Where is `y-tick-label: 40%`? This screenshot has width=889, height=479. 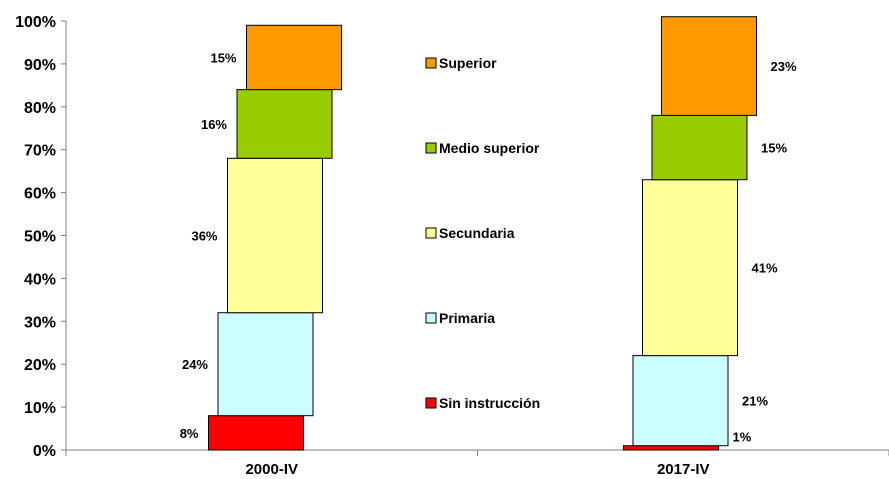
y-tick-label: 40% is located at coordinates (40, 279).